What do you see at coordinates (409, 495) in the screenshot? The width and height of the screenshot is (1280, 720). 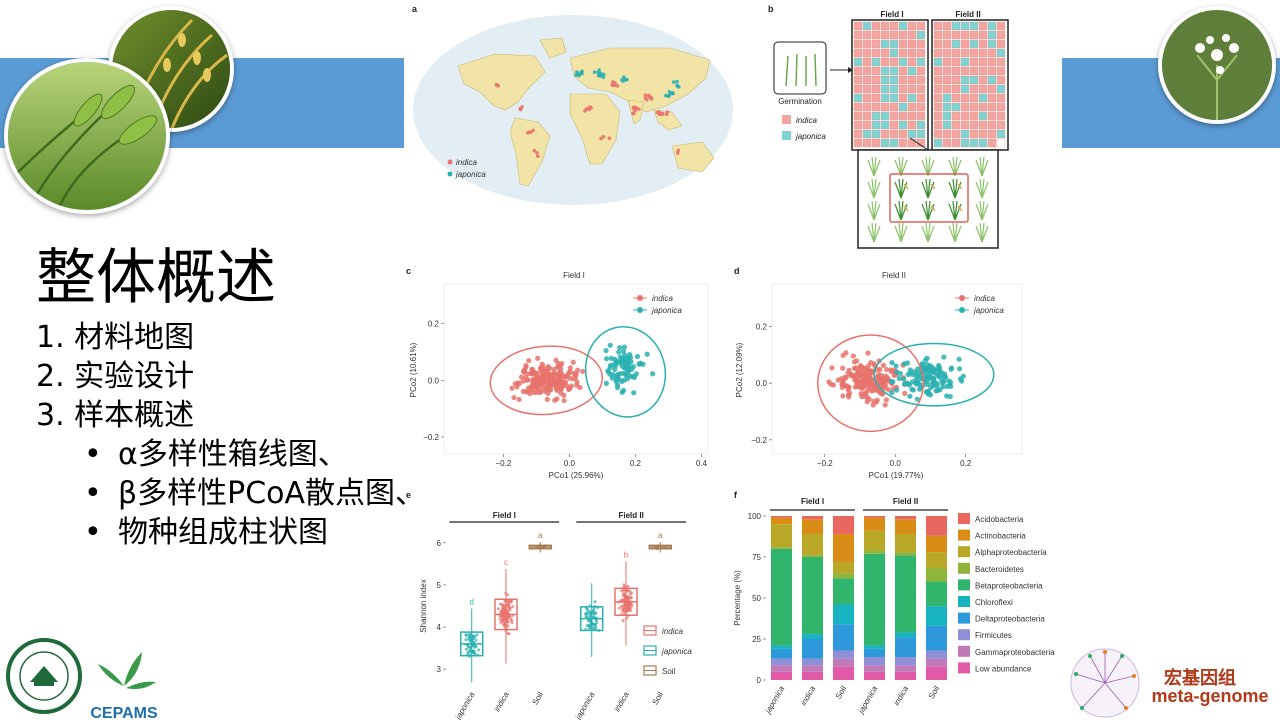 I see `panel-e-letter: e` at bounding box center [409, 495].